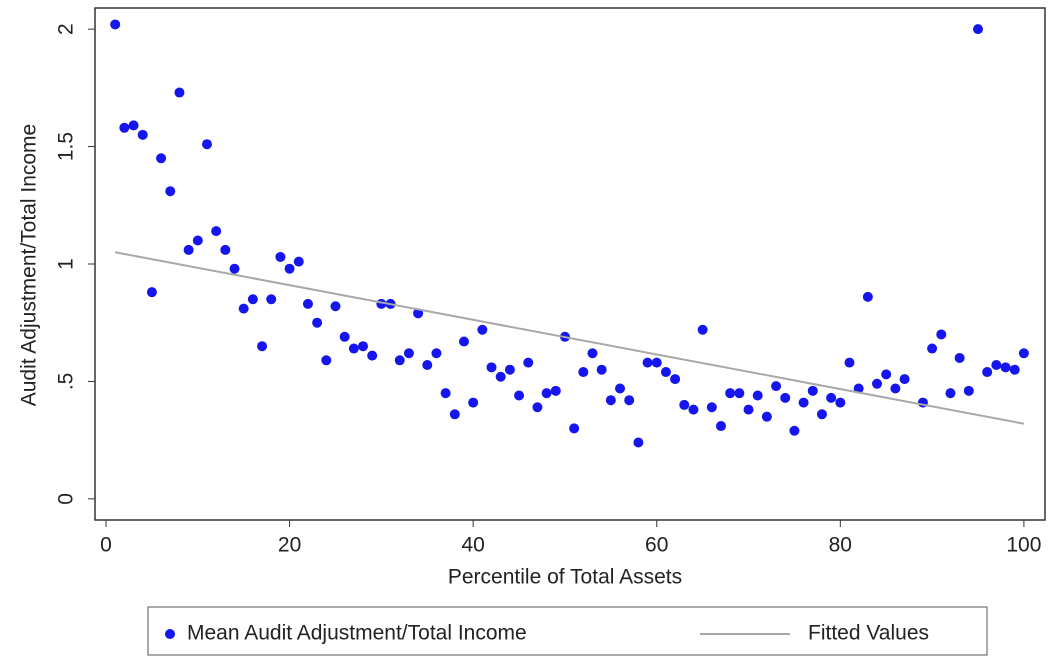 The image size is (1053, 657). Describe the element at coordinates (1023, 545) in the screenshot. I see `x-tick-label: 100` at that location.